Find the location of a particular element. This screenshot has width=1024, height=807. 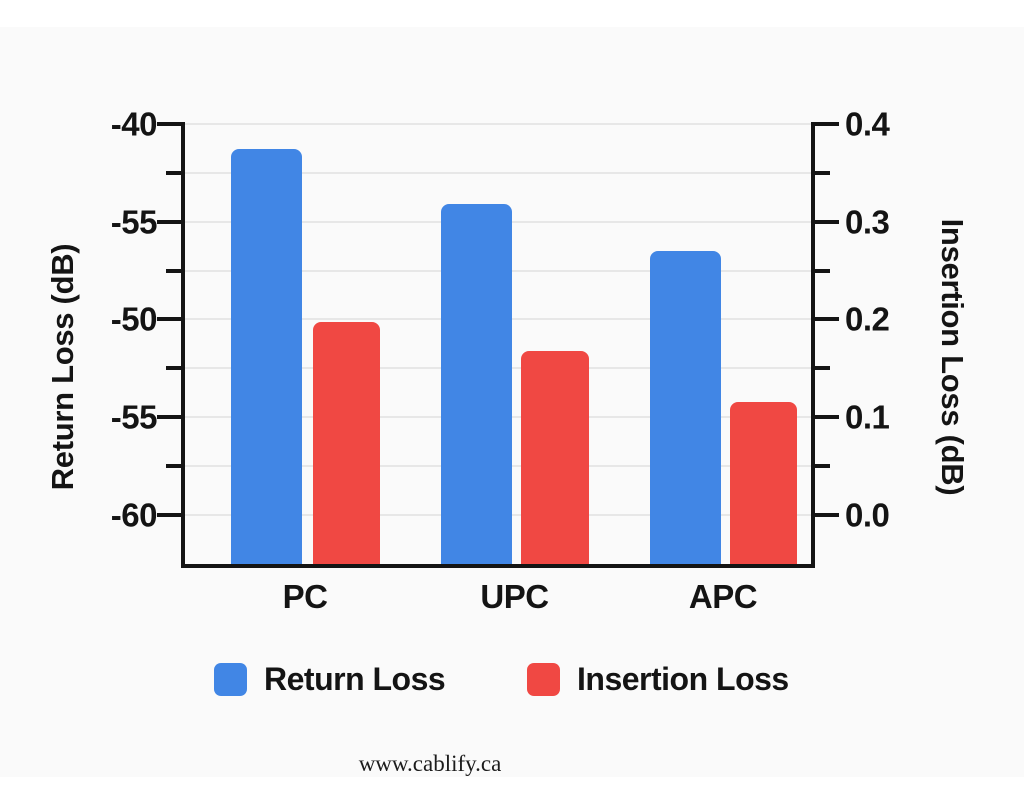

bar-return-loss-pc is located at coordinates (266, 357).